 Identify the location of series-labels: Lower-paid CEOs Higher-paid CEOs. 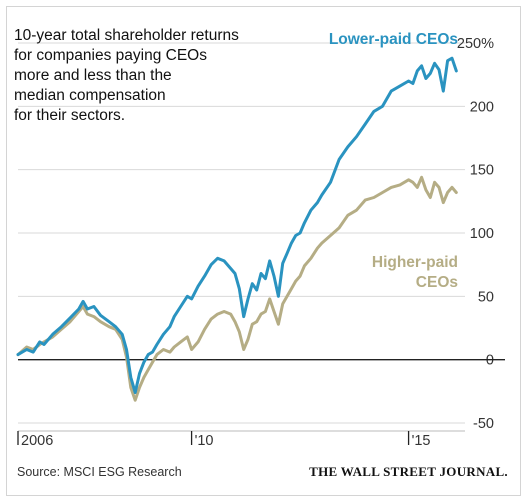
(393, 161).